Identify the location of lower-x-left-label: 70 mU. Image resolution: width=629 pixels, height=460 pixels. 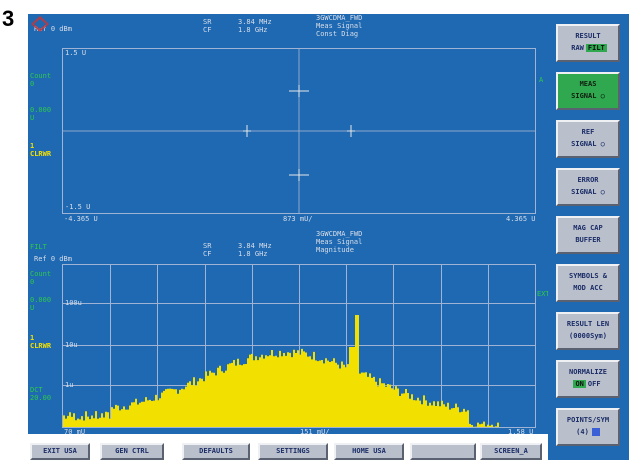
(75, 432).